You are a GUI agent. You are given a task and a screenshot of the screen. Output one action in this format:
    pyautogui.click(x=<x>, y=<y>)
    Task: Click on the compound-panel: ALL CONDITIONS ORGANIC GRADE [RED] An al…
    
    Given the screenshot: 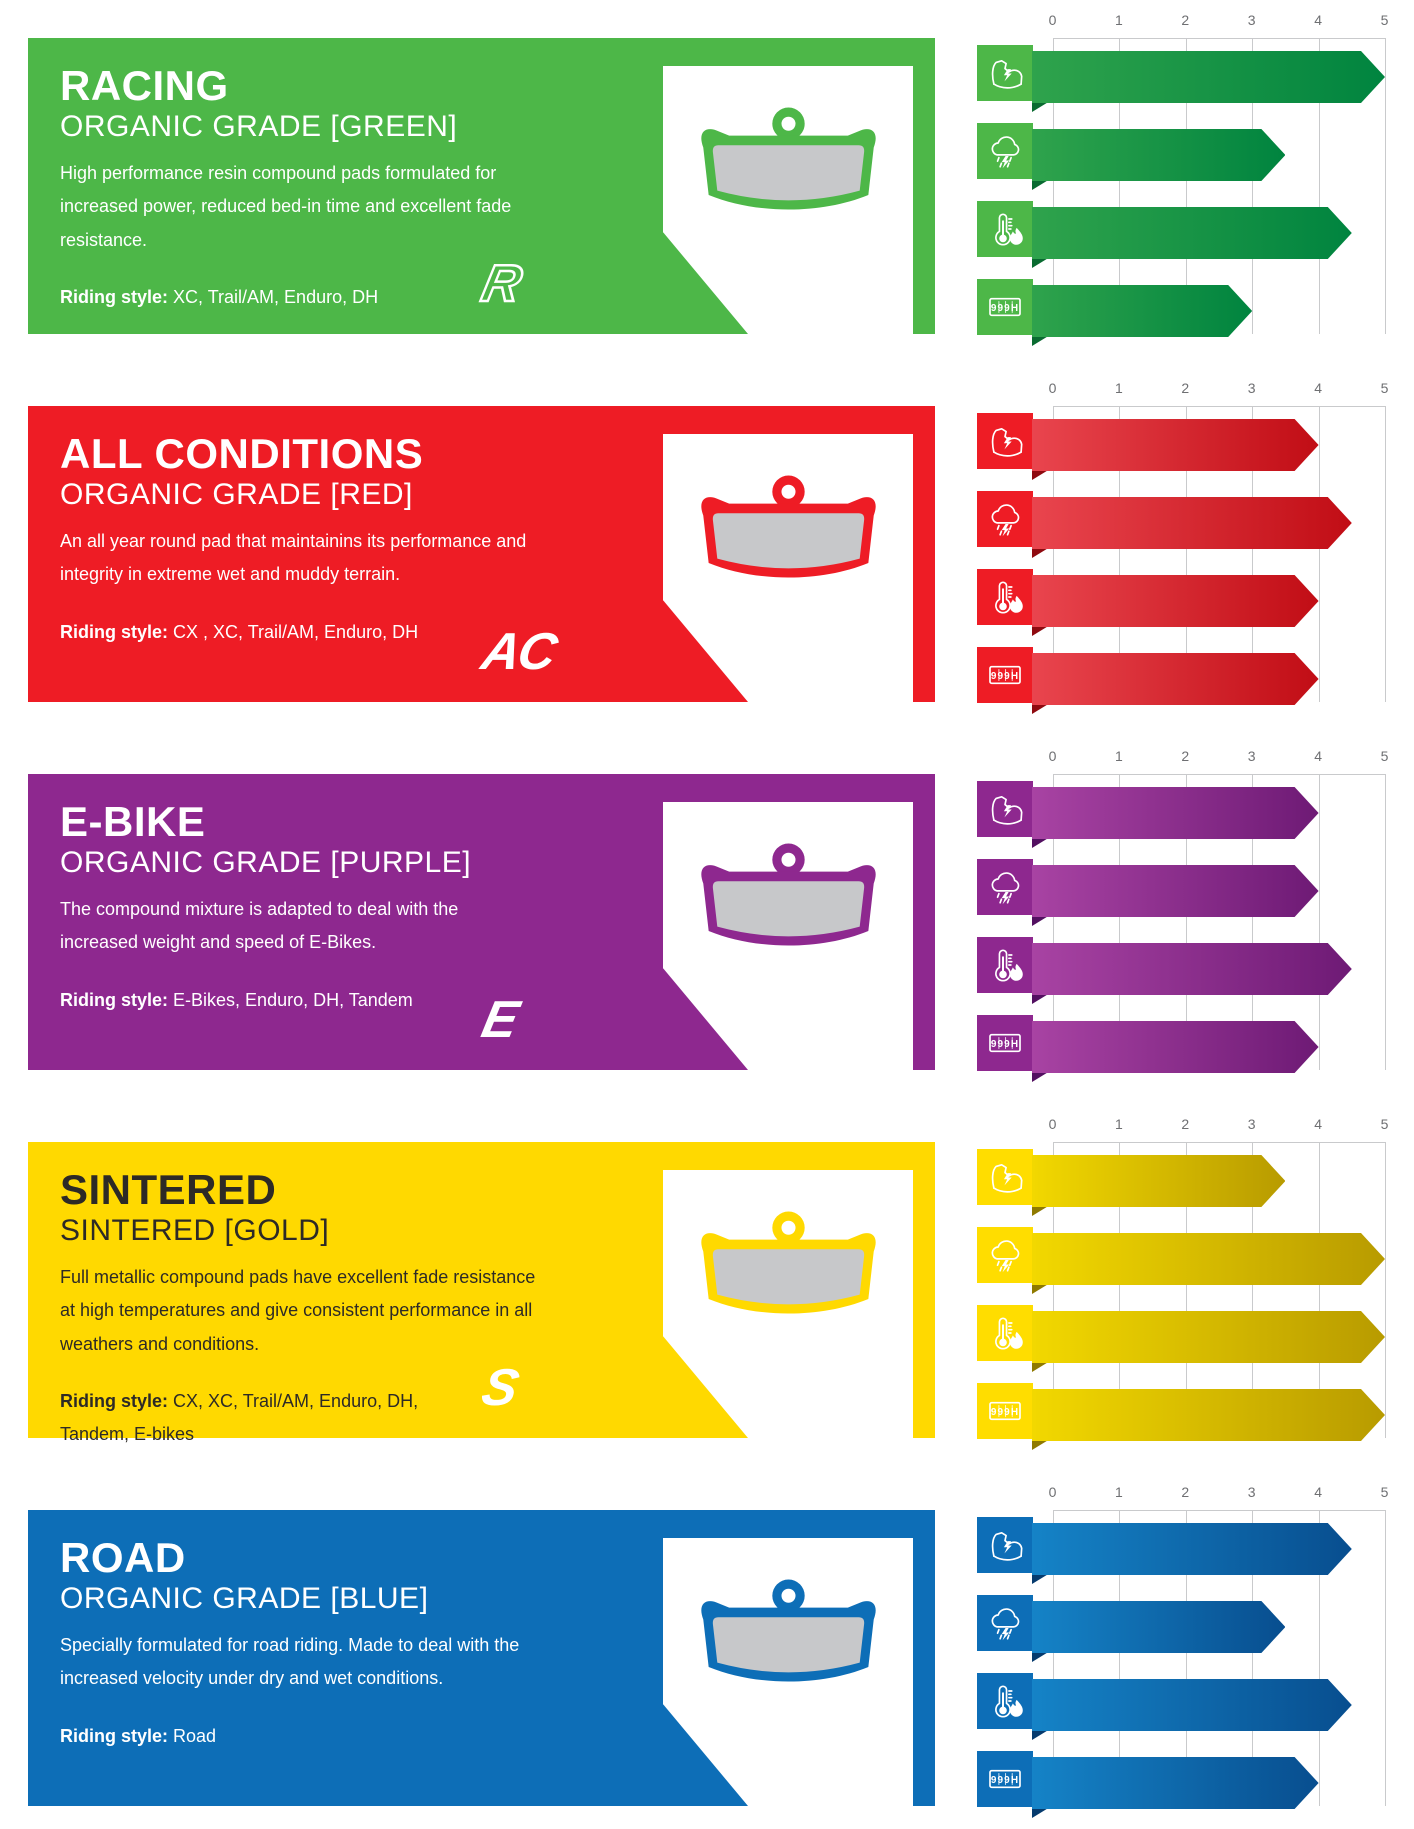 What is the action you would take?
    pyautogui.click(x=481, y=554)
    